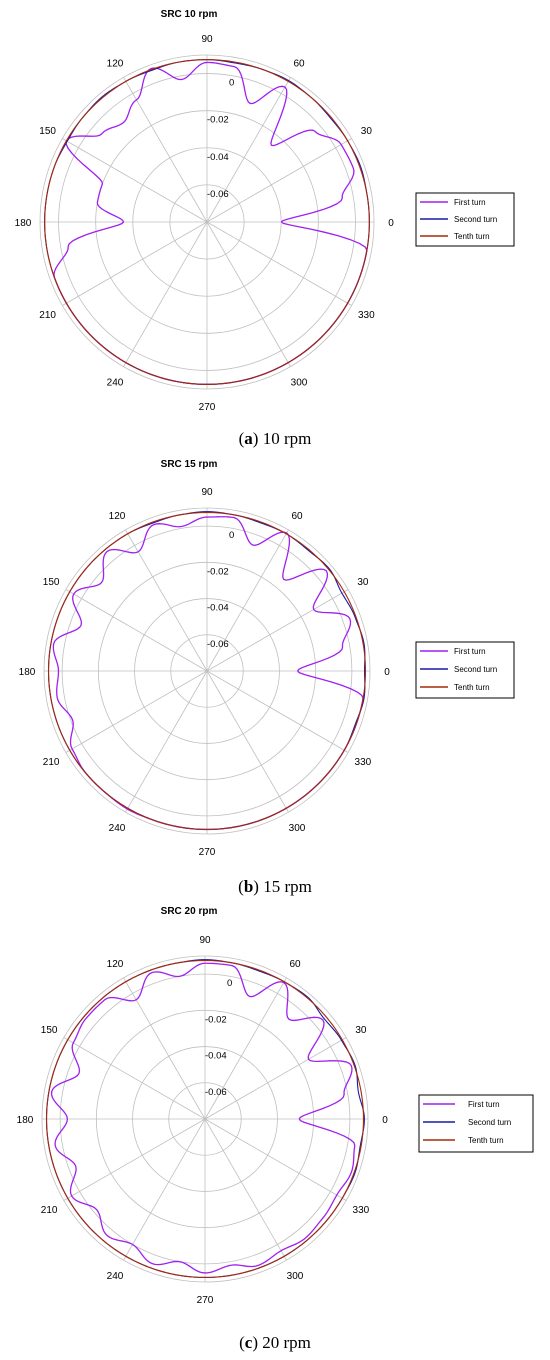 This screenshot has width=550, height=1360. What do you see at coordinates (249, 1342) in the screenshot?
I see `caption-letter: c` at bounding box center [249, 1342].